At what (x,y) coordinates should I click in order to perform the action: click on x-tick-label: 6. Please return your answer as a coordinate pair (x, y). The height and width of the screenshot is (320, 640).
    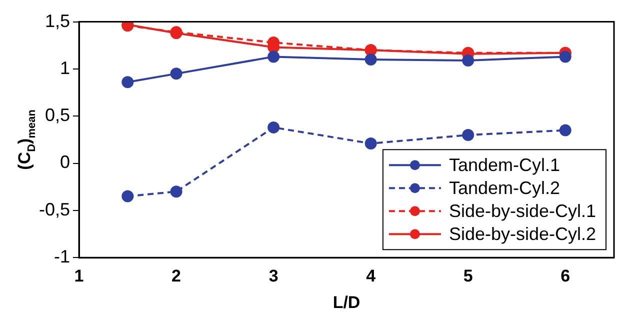
    Looking at the image, I should click on (565, 276).